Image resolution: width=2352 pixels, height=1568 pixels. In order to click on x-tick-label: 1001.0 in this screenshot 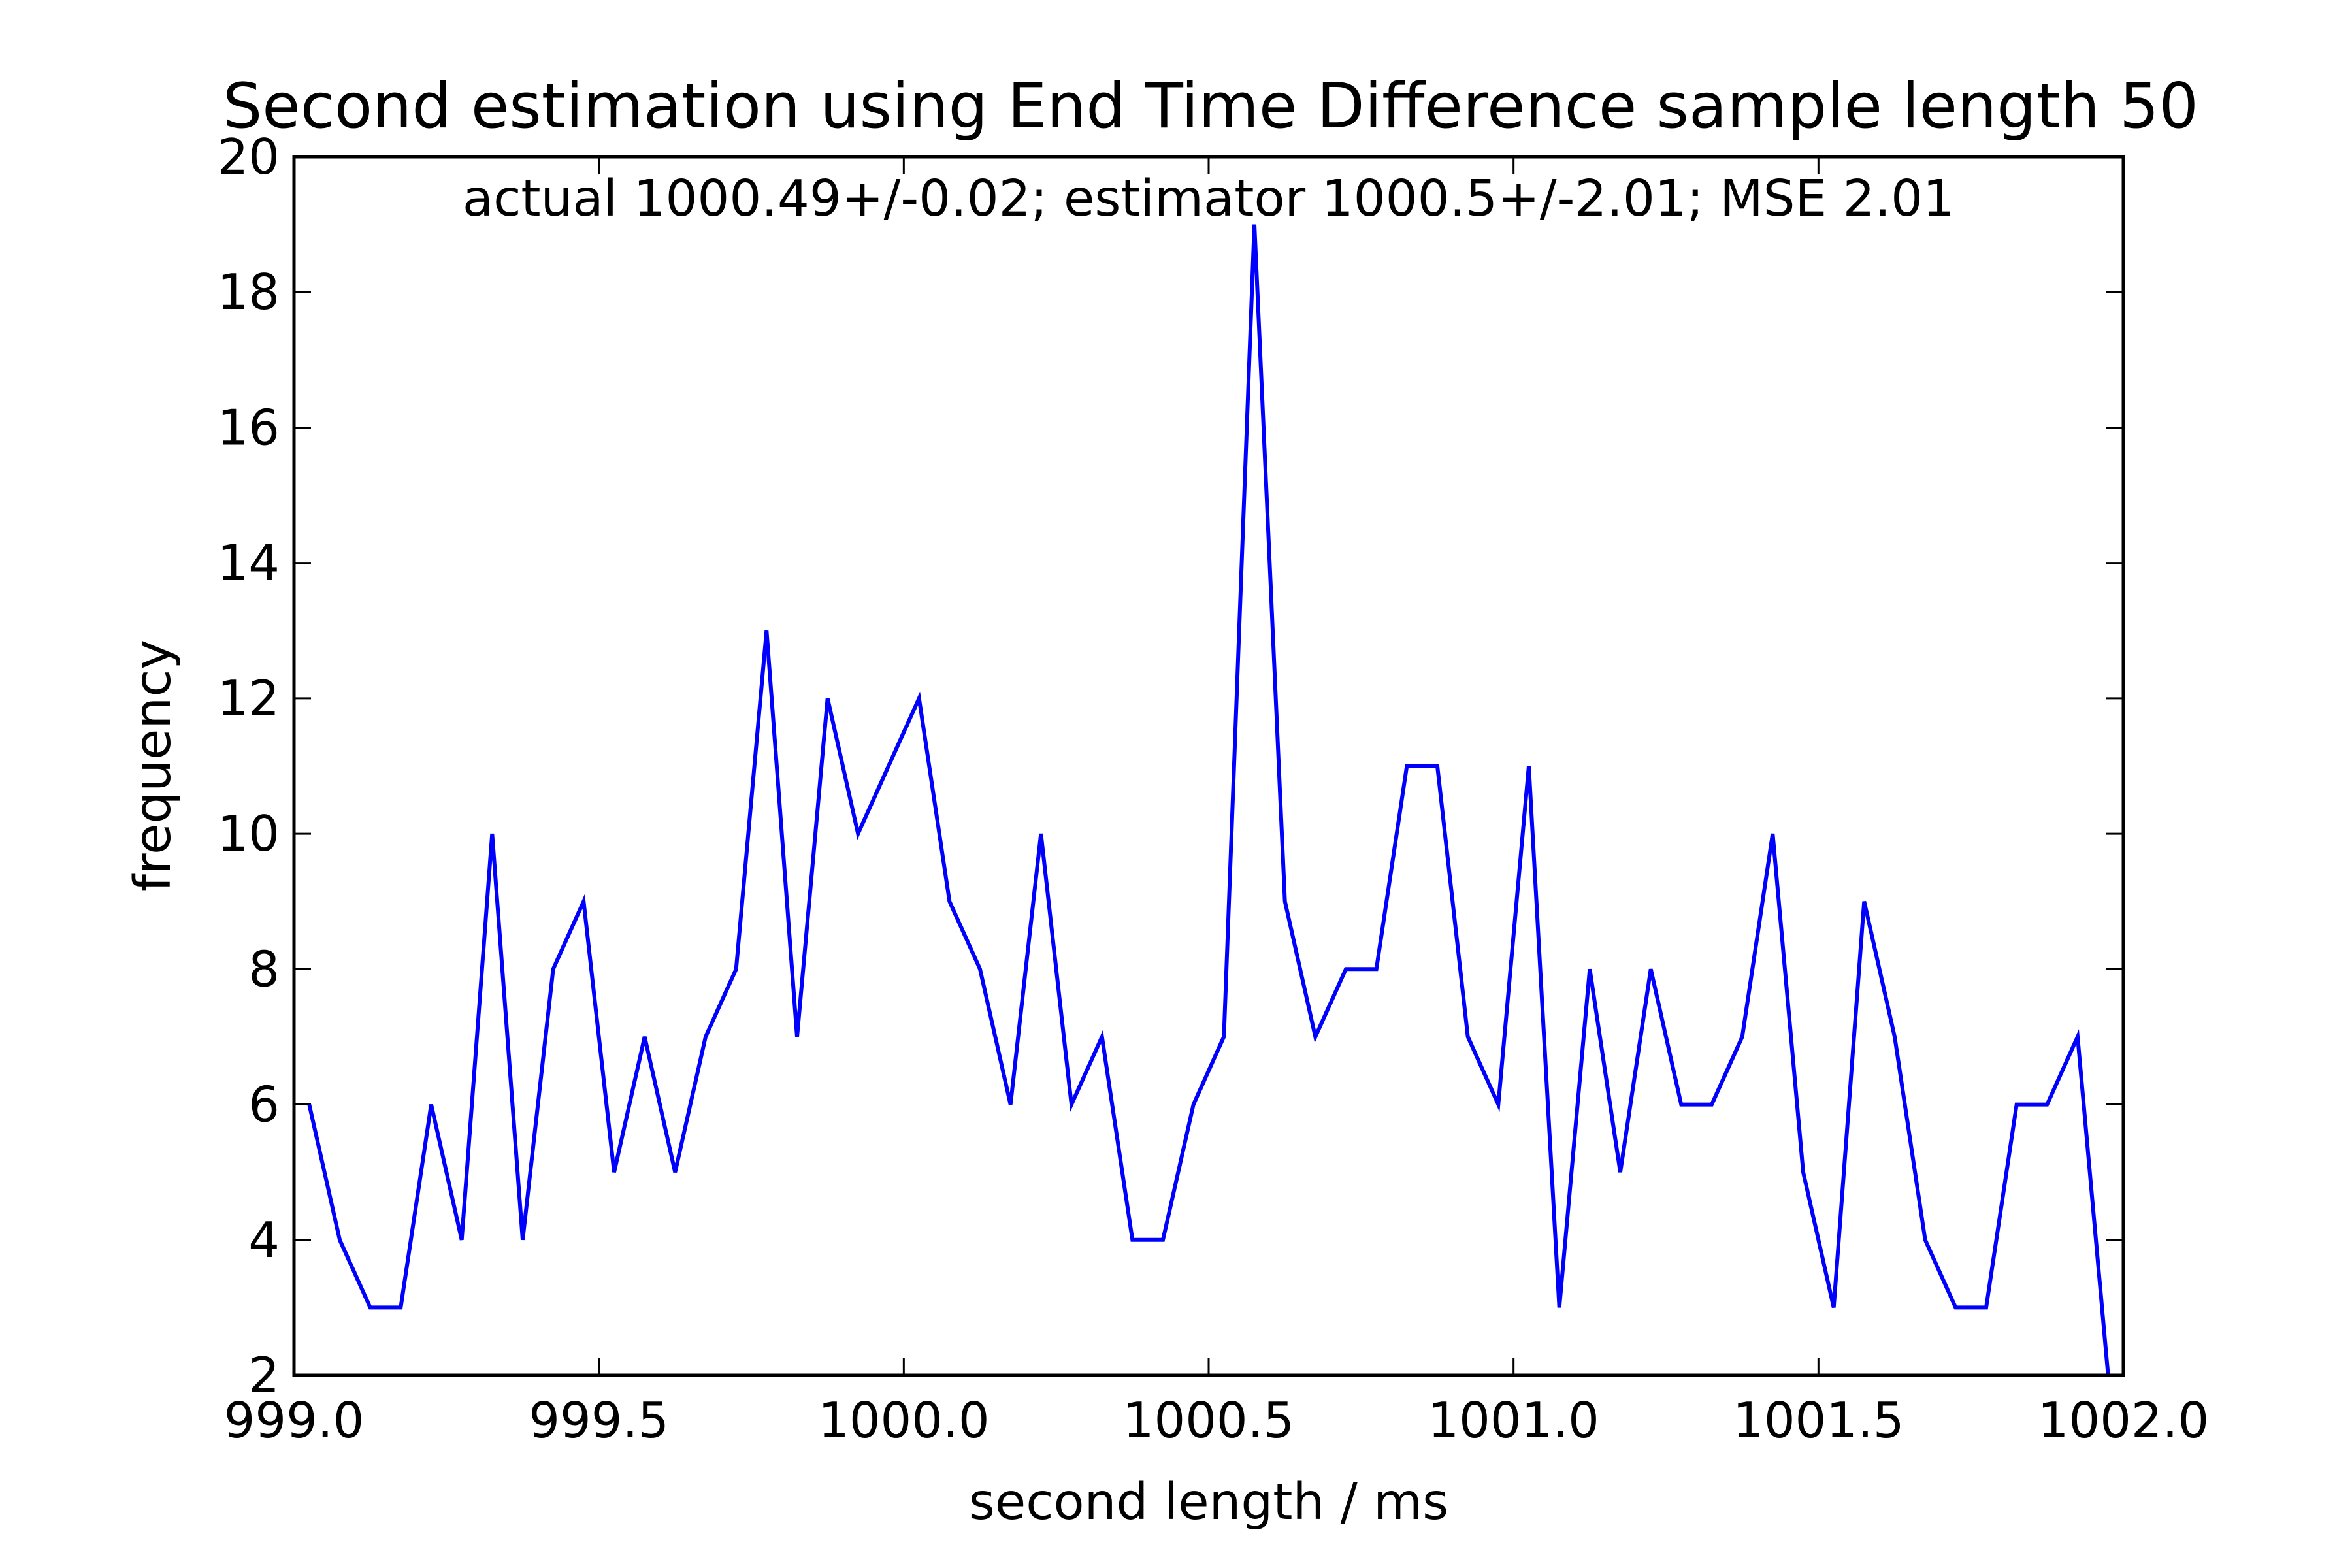, I will do `click(1513, 1420)`.